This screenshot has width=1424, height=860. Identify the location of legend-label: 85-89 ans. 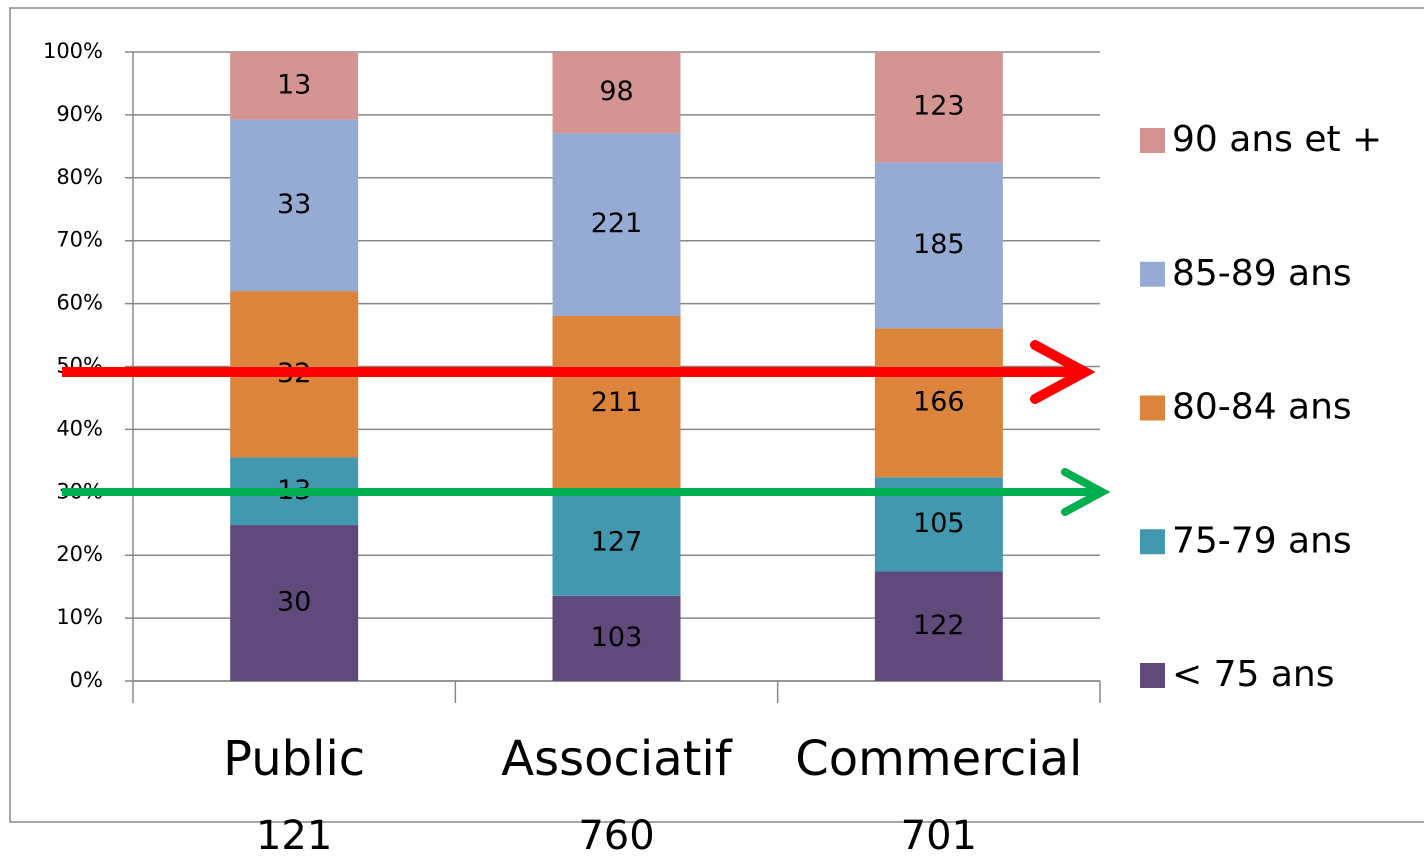
(1262, 273).